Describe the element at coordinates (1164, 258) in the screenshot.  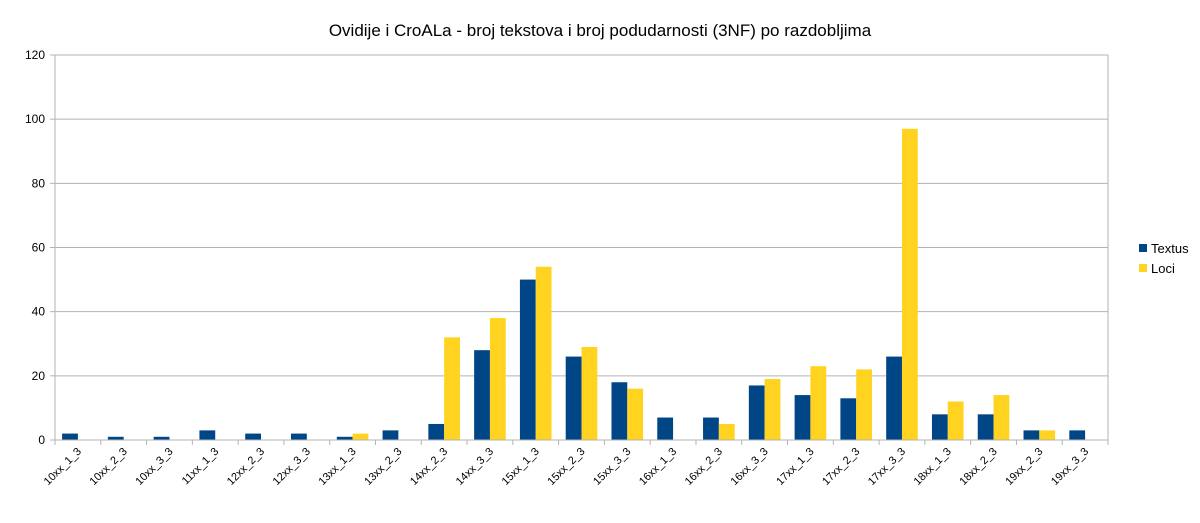
I see `legend: Textus Loci` at that location.